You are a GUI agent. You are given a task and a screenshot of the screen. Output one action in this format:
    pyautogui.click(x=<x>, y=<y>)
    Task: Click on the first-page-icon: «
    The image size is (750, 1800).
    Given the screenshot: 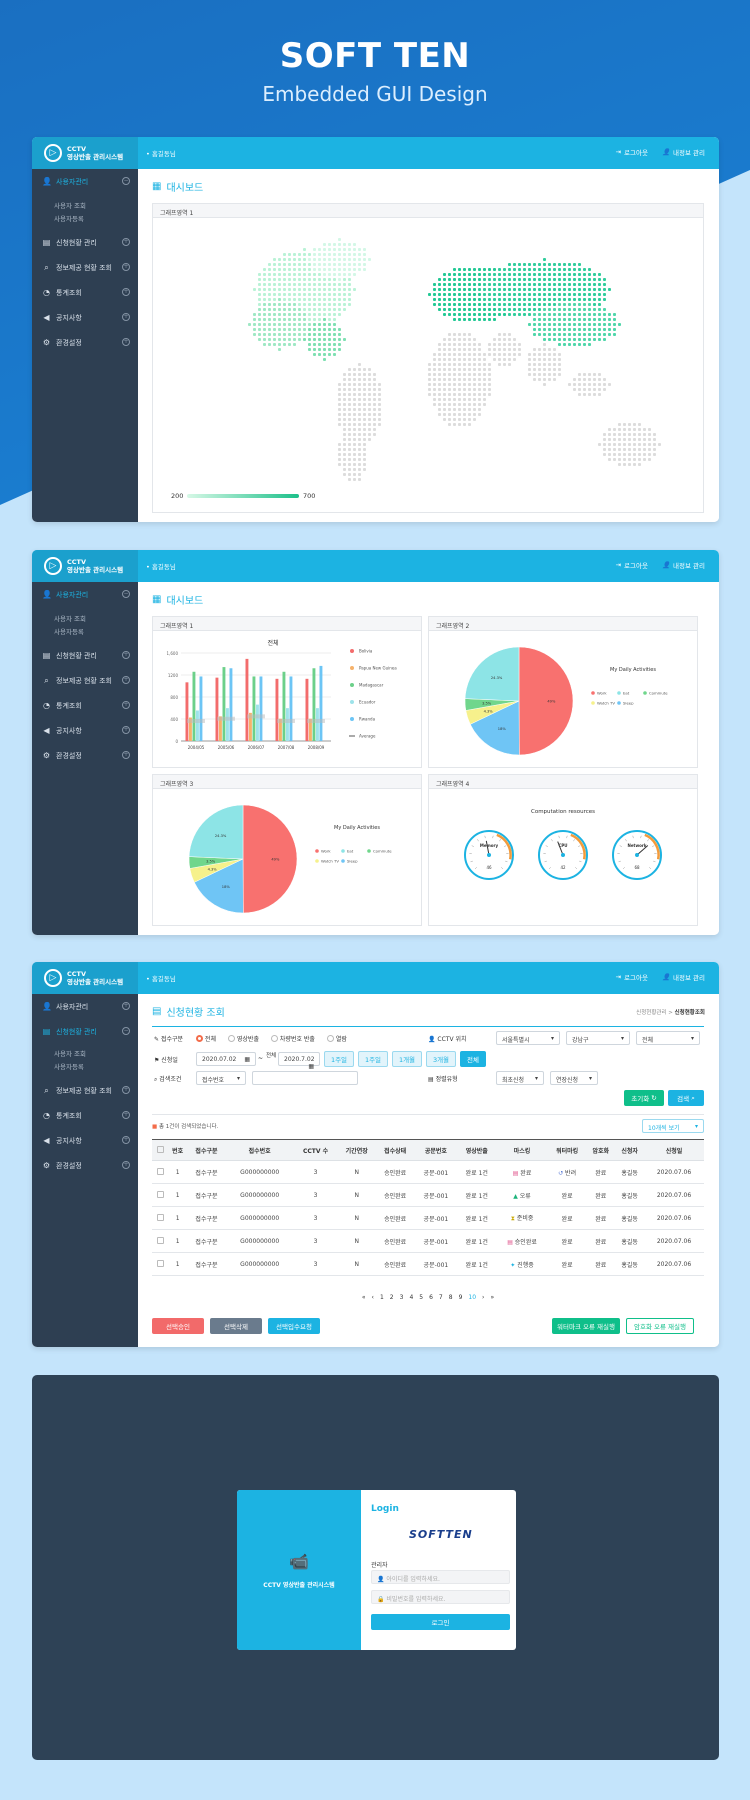 What is the action you would take?
    pyautogui.click(x=363, y=1297)
    